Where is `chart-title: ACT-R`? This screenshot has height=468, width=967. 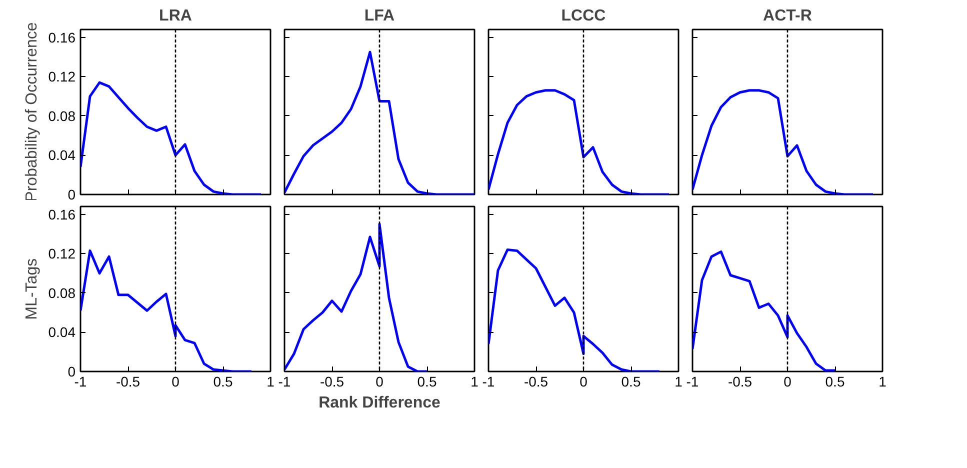 chart-title: ACT-R is located at coordinates (787, 16).